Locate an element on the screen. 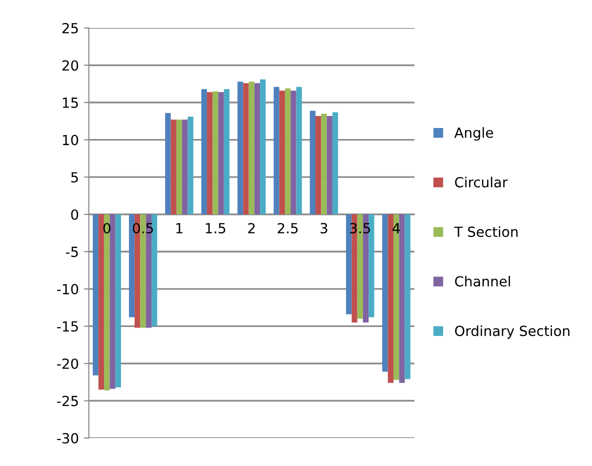 Image resolution: width=592 pixels, height=466 pixels. x-tick-label: 2.5 is located at coordinates (288, 228).